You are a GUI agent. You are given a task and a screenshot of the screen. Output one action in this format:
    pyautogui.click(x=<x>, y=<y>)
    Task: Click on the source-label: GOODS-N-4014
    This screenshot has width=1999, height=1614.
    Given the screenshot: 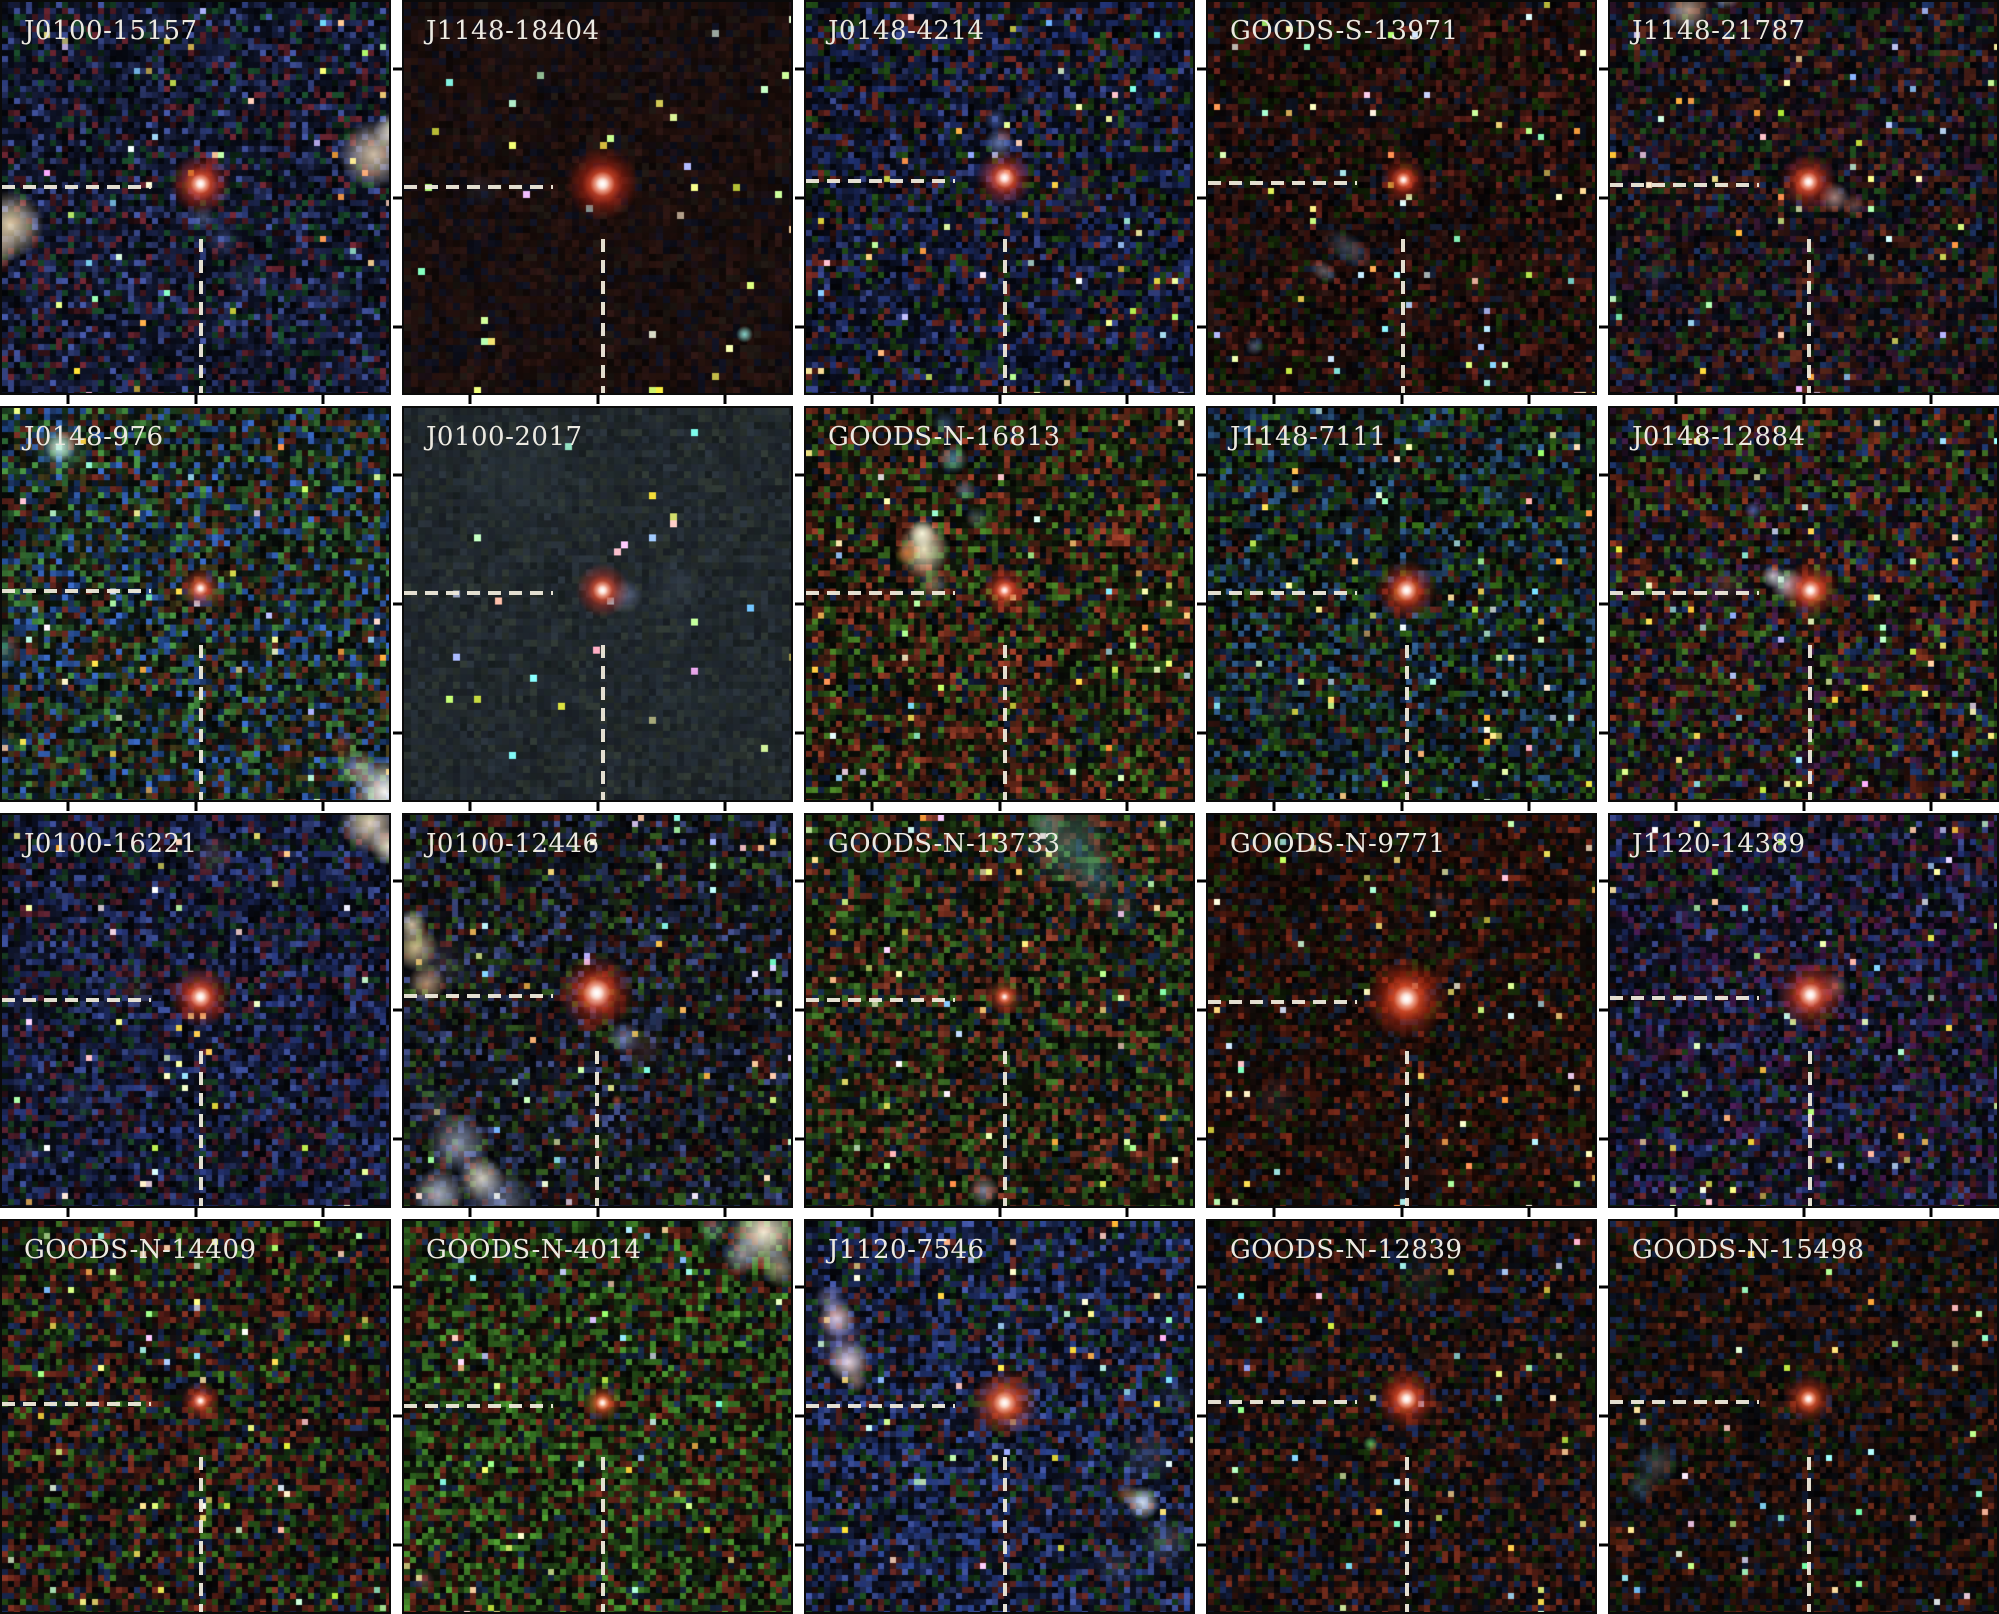 What is the action you would take?
    pyautogui.click(x=534, y=1249)
    